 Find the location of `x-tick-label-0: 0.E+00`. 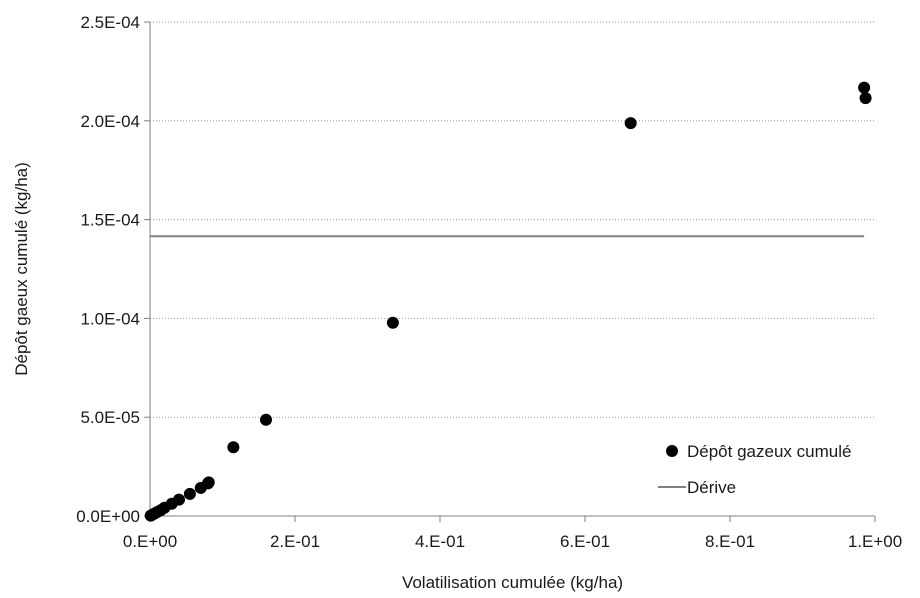

x-tick-label-0: 0.E+00 is located at coordinates (150, 541).